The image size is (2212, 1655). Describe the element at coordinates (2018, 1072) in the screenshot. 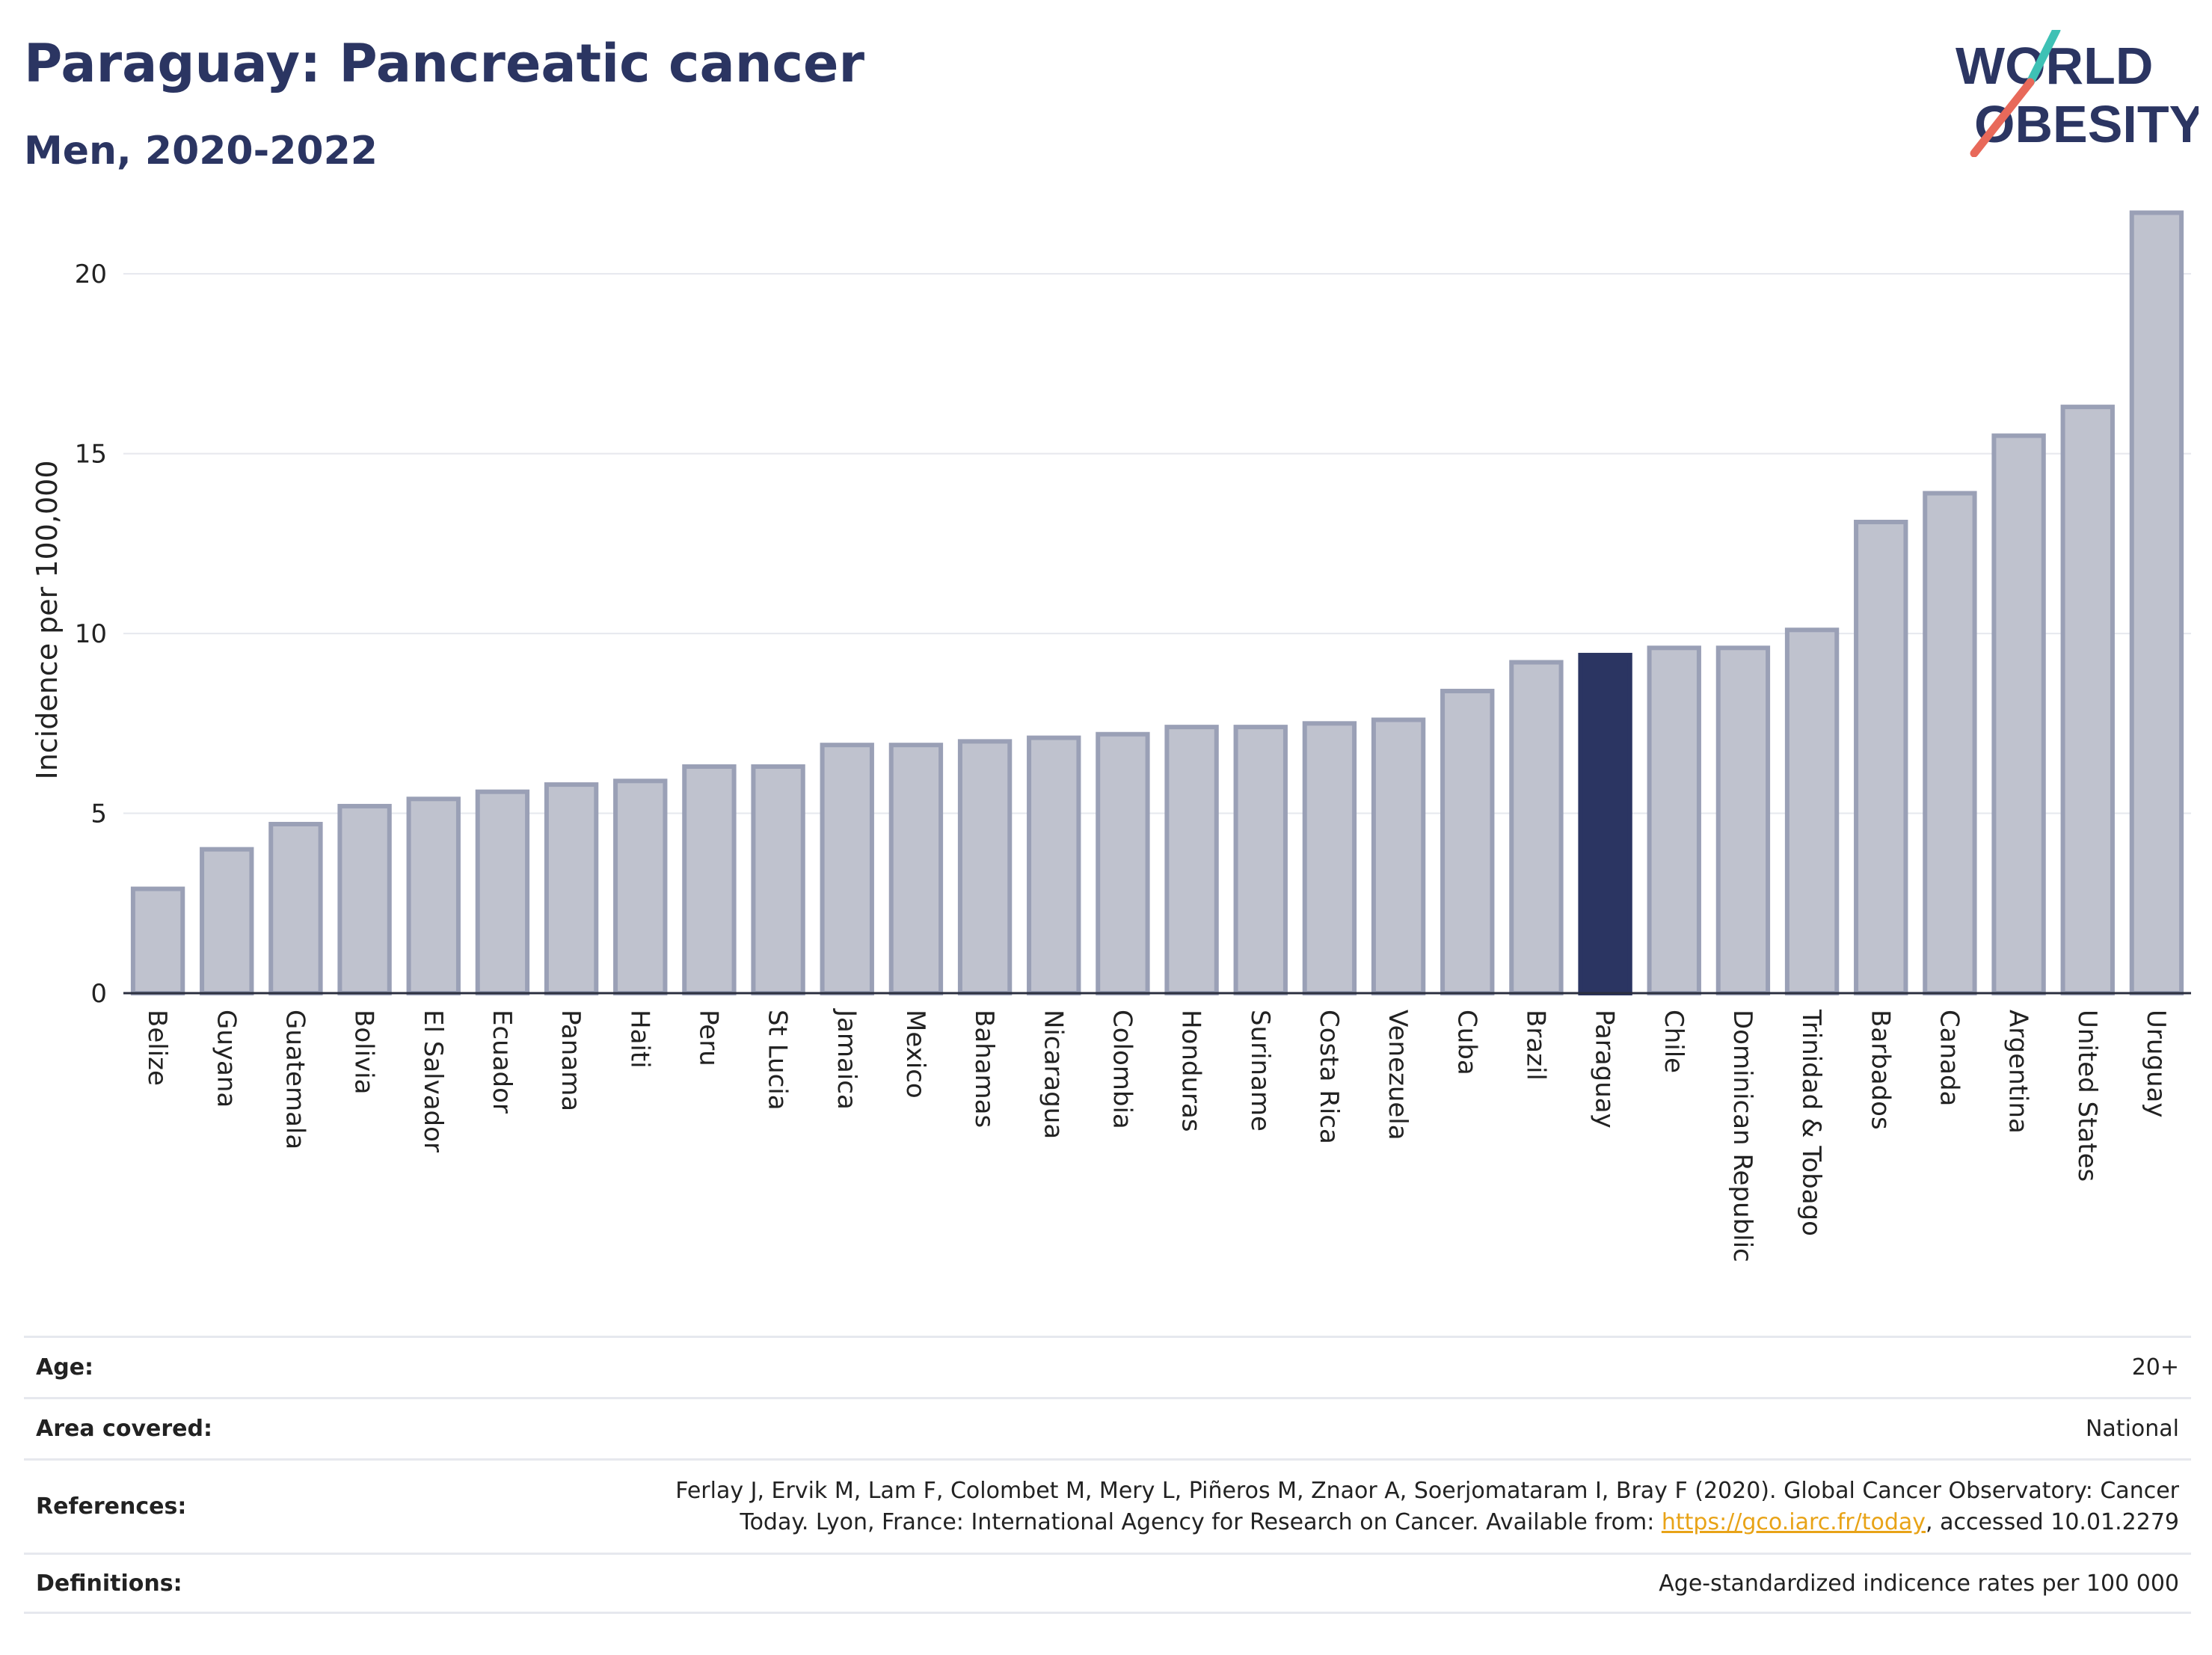

I see `x-tick-label: Argentina` at that location.